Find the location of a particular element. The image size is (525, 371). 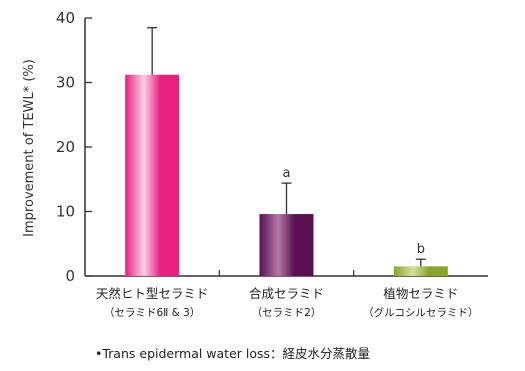

category-sublabel: （セラミド6Ⅱ & 3） is located at coordinates (152, 313).